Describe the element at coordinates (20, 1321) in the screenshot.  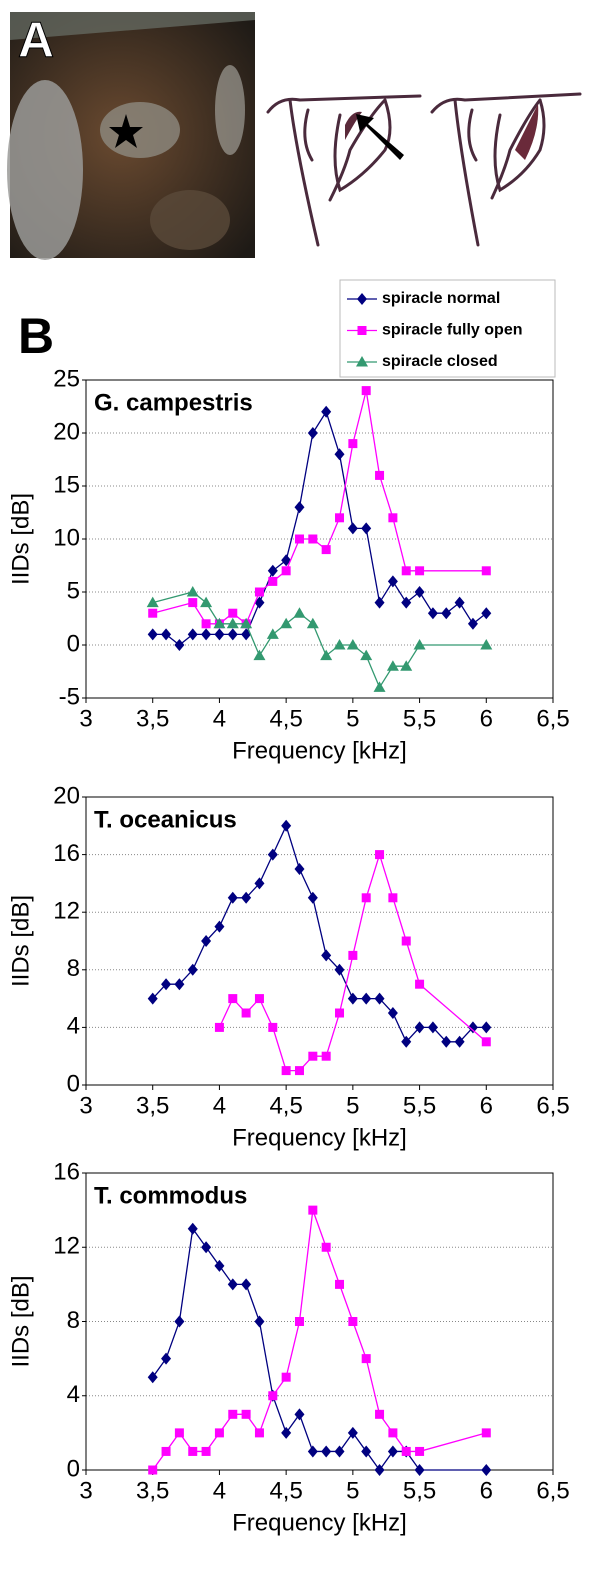
I see `y-axis-label: IIDs [dB]` at that location.